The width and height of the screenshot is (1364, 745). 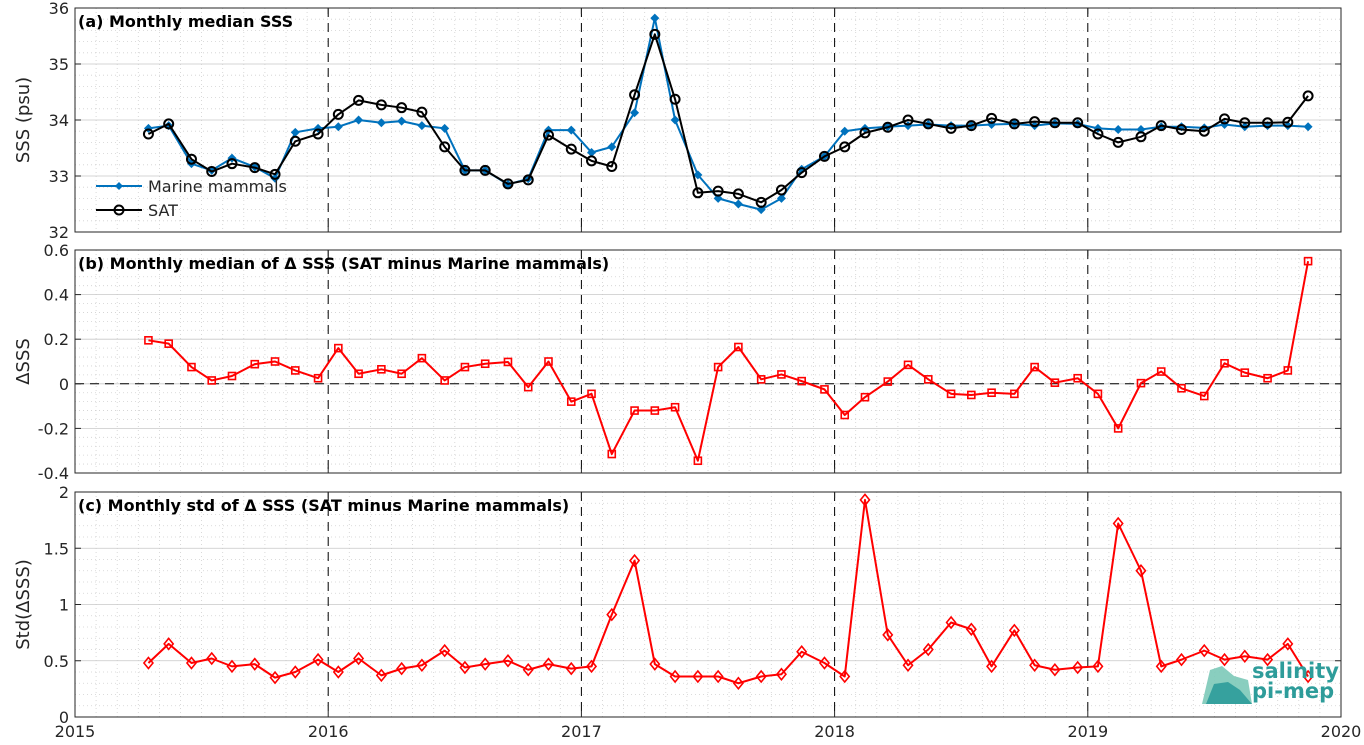 I want to click on x-tick-label: 2019, so click(x=1087, y=731).